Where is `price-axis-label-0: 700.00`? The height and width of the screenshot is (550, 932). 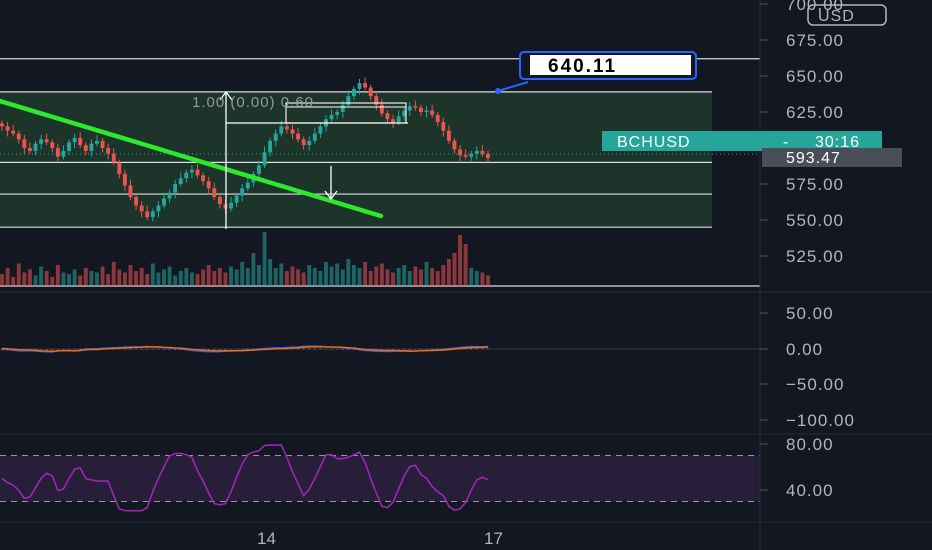
price-axis-label-0: 700.00 is located at coordinates (815, 7).